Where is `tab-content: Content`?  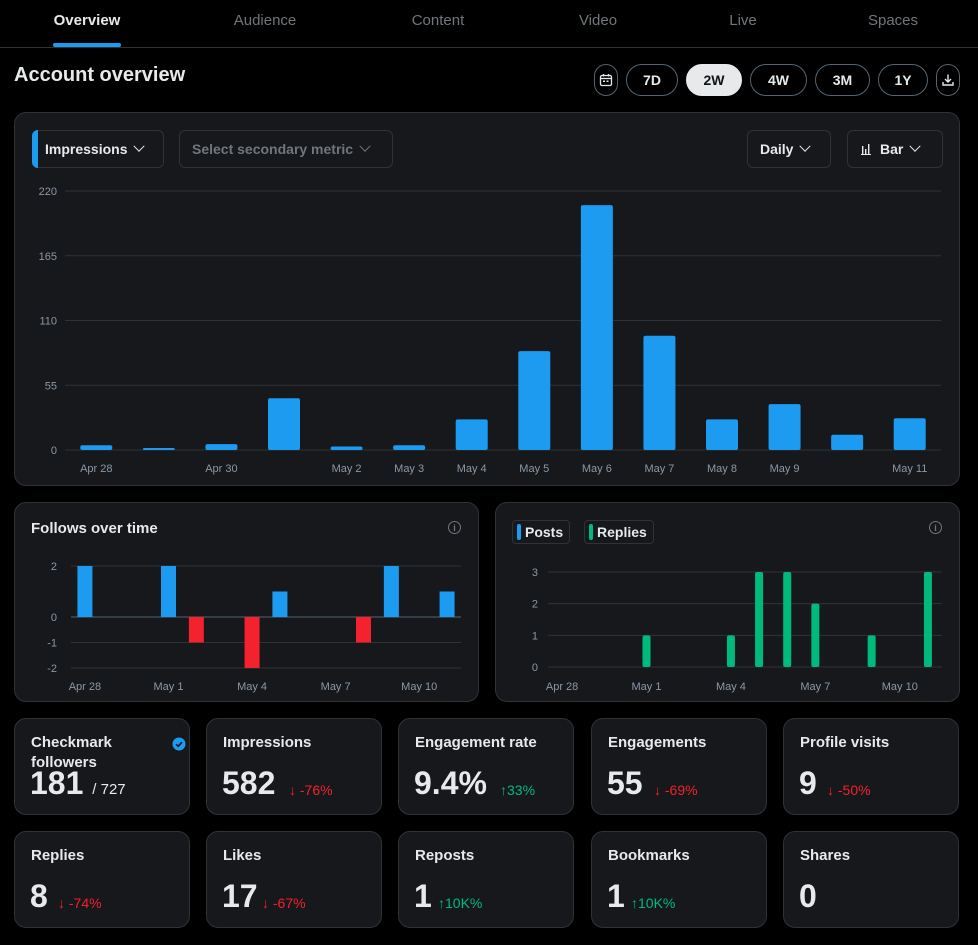
tab-content: Content is located at coordinates (438, 20).